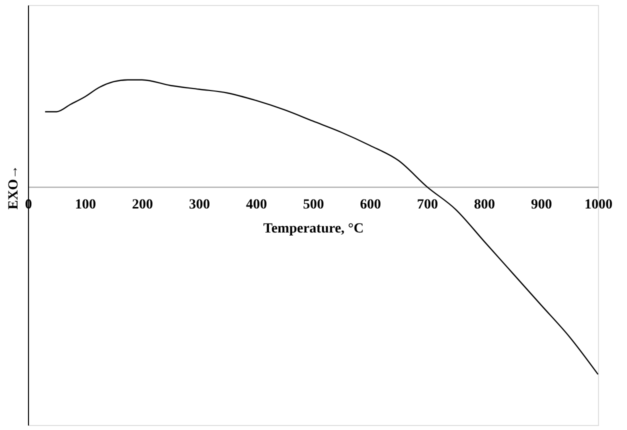 The width and height of the screenshot is (627, 430). I want to click on x-tick-label: 100, so click(85, 204).